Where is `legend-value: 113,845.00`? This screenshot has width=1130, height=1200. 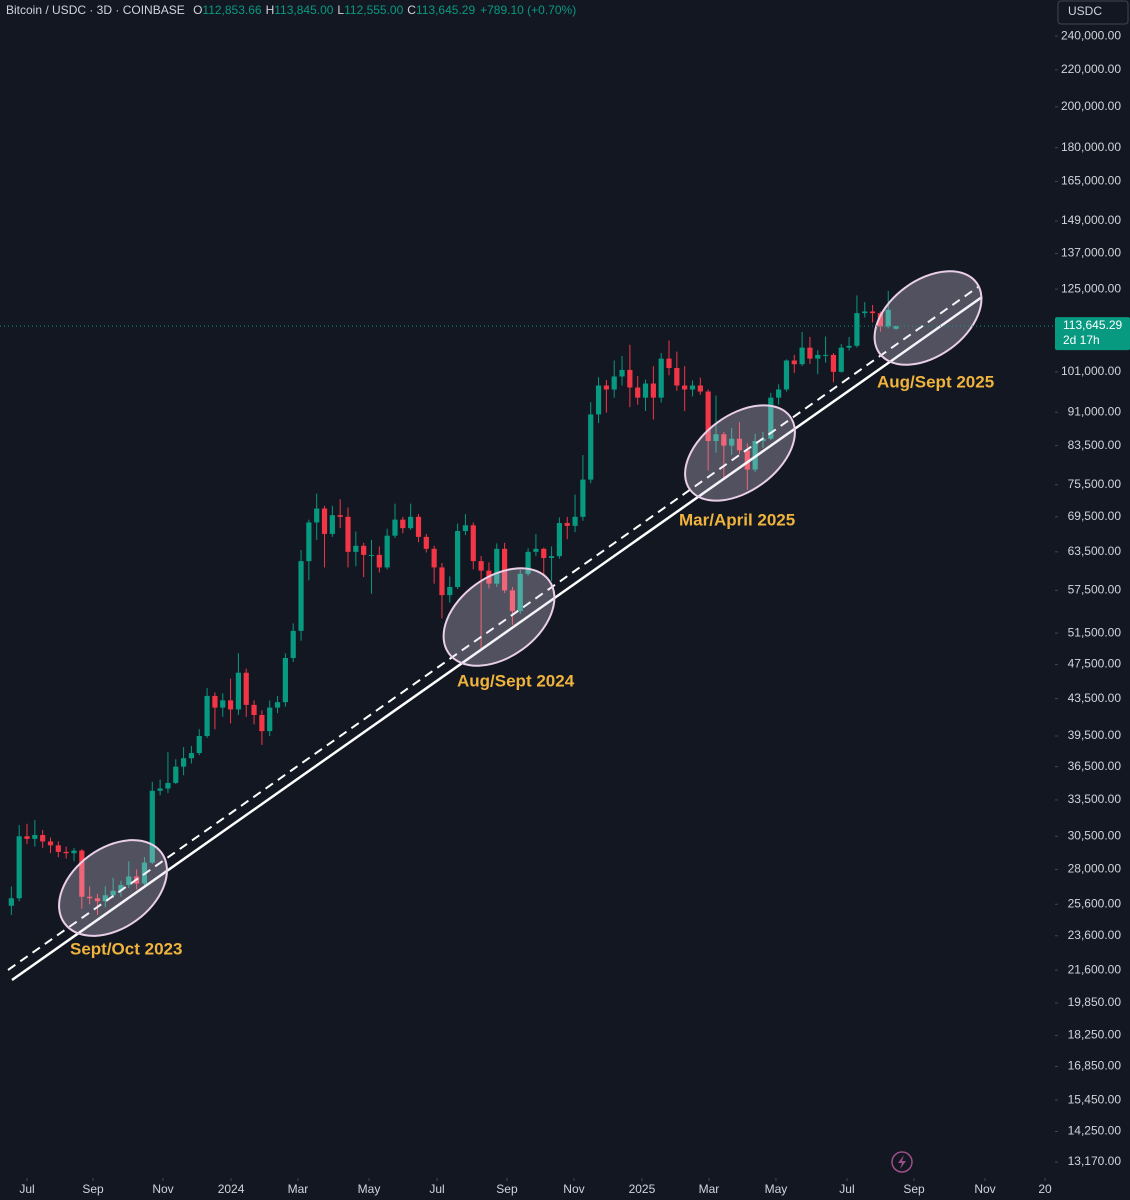 legend-value: 113,845.00 is located at coordinates (303, 10).